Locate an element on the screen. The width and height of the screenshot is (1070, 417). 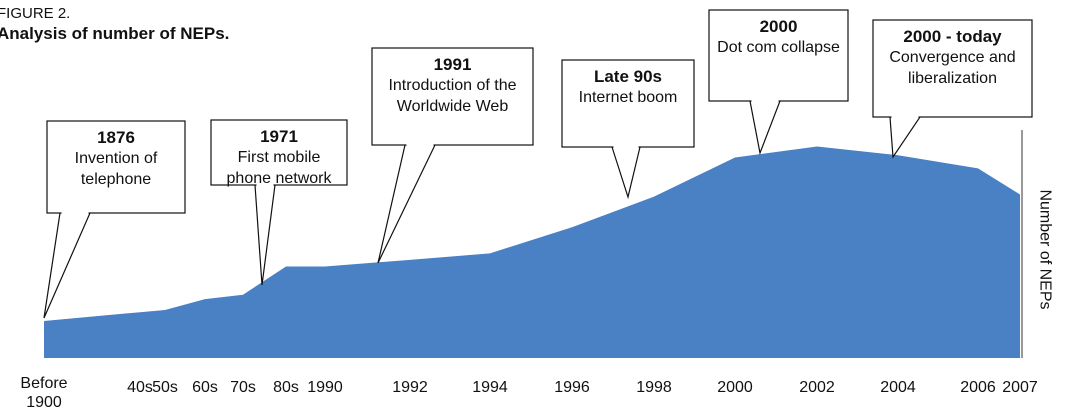
callout-year: 1876 is located at coordinates (116, 137).